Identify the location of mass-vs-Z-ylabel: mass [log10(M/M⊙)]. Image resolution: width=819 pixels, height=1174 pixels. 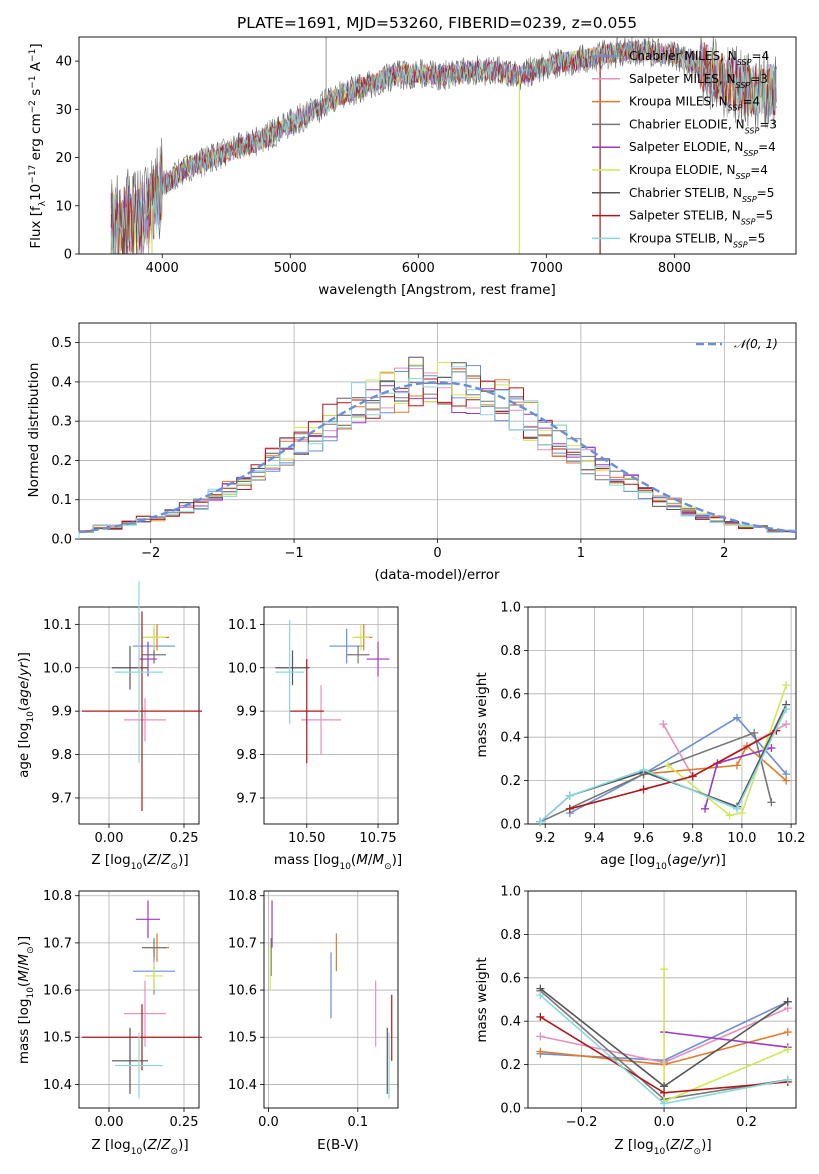
(26, 1000).